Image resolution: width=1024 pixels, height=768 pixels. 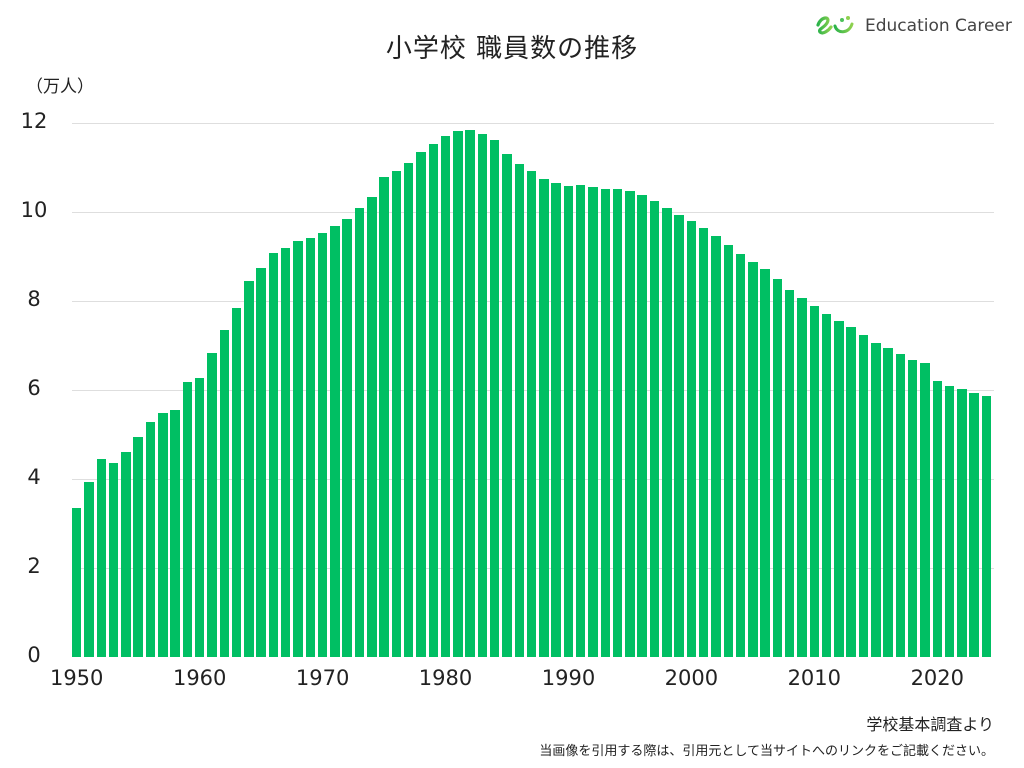 I want to click on y-tick-label: 10, so click(x=34, y=210).